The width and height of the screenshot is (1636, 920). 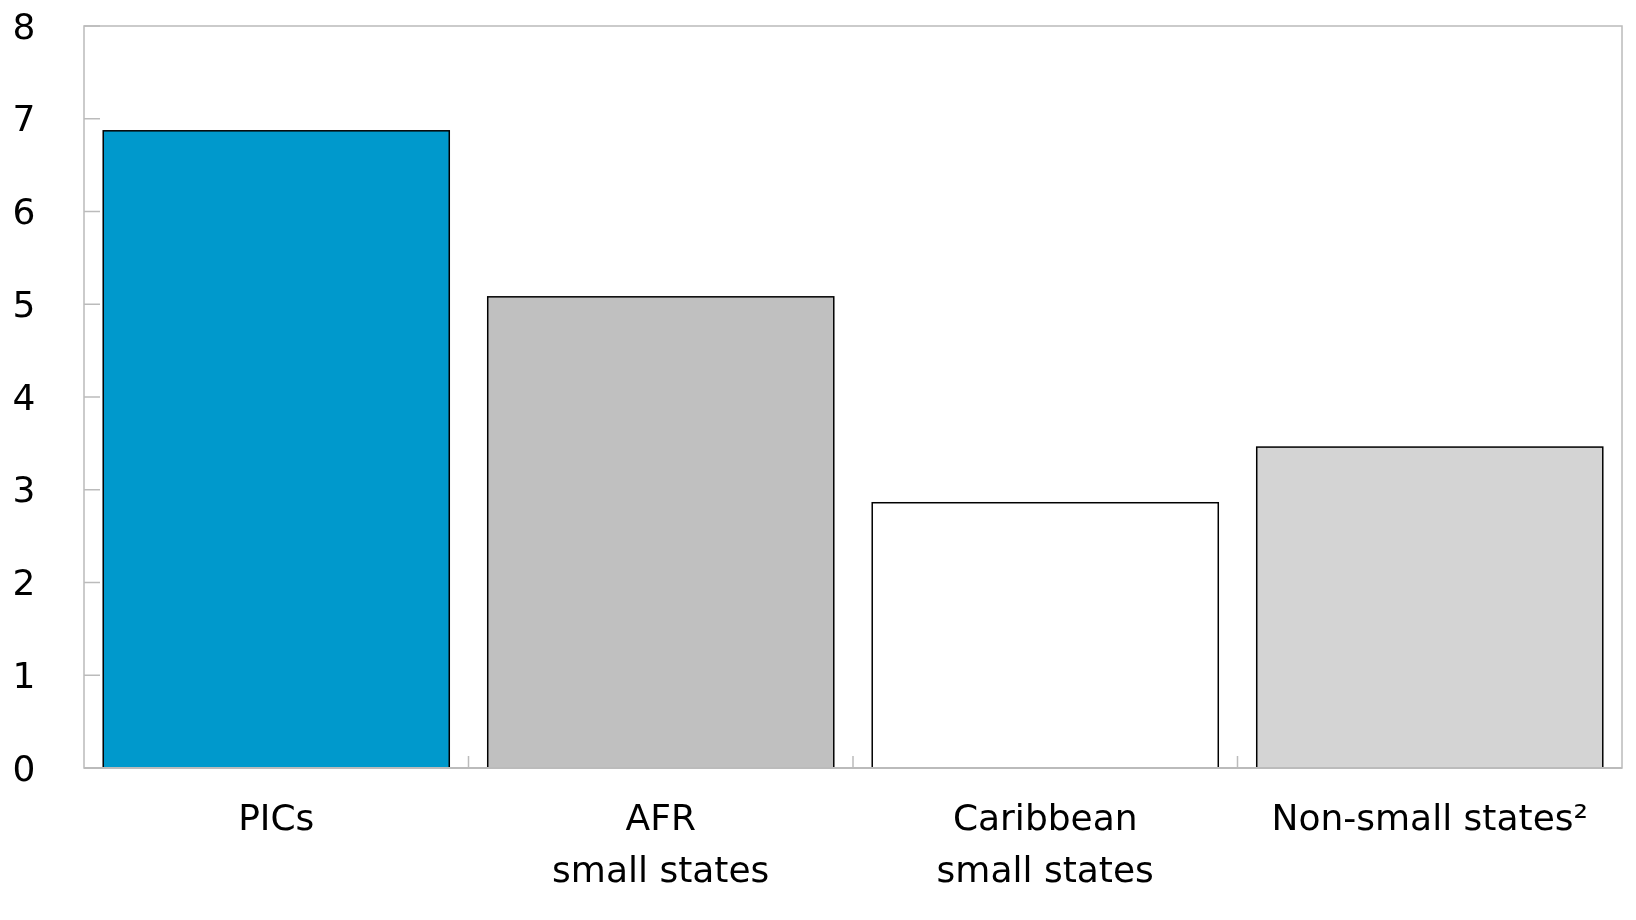 I want to click on y-tick-label: 8, so click(x=24, y=26).